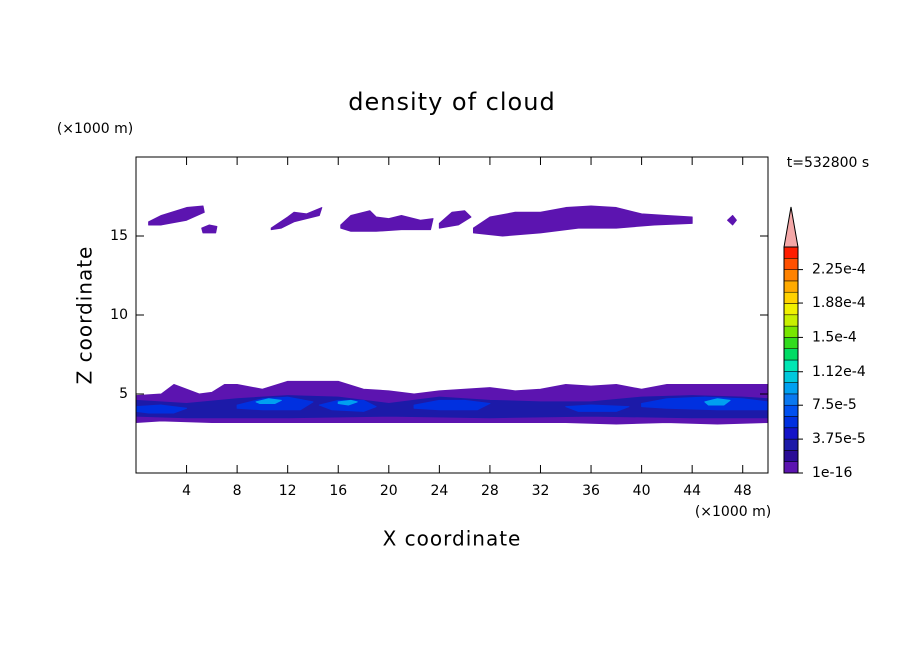 This screenshot has height=654, width=904. What do you see at coordinates (743, 491) in the screenshot?
I see `x-tick-label: 48` at bounding box center [743, 491].